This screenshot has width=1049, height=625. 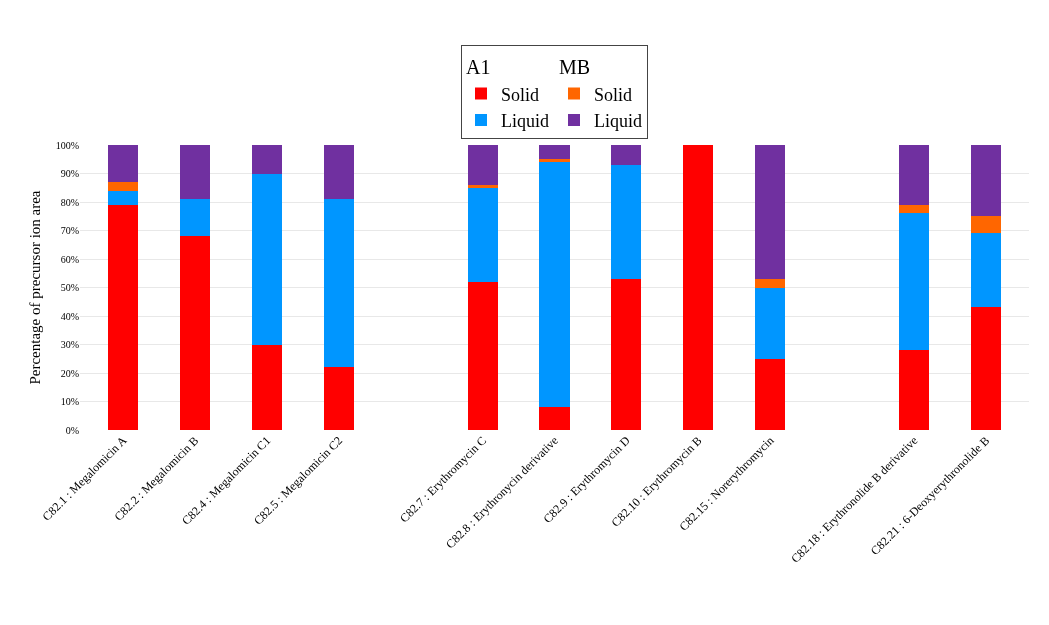 What do you see at coordinates (69, 202) in the screenshot?
I see `y-tick-label: 80%` at bounding box center [69, 202].